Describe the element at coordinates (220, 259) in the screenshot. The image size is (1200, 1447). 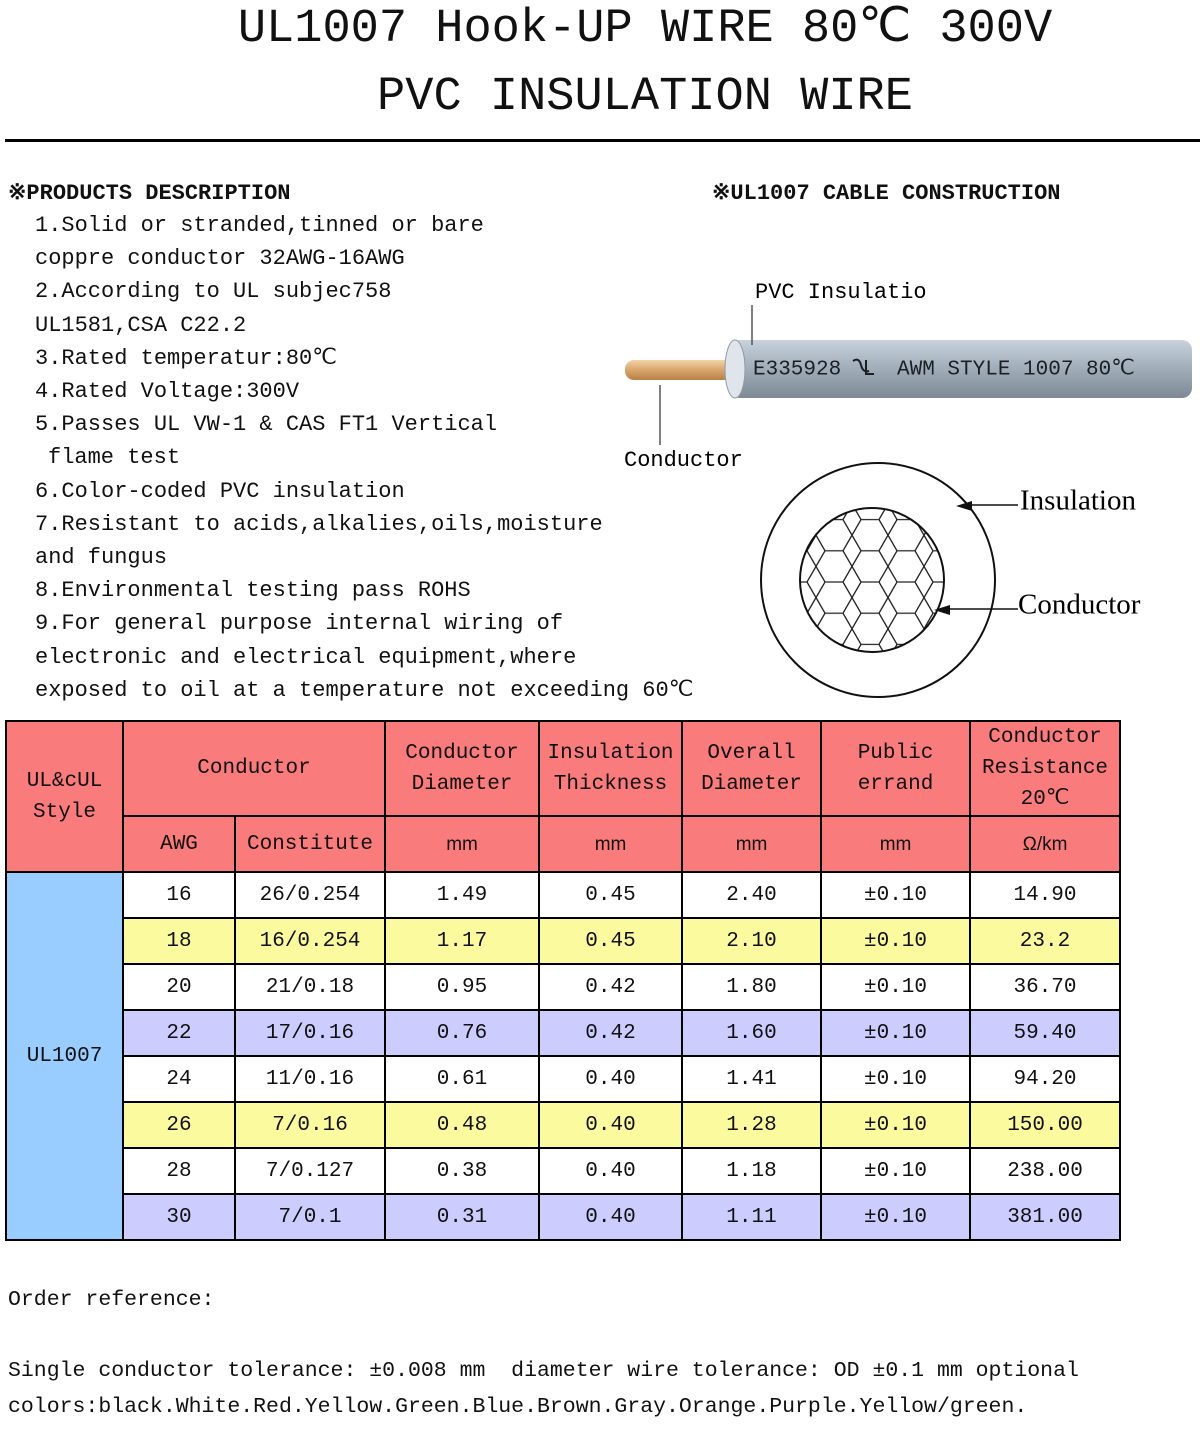
I see `description-line: coppre conductor 32AWG-16AWG` at that location.